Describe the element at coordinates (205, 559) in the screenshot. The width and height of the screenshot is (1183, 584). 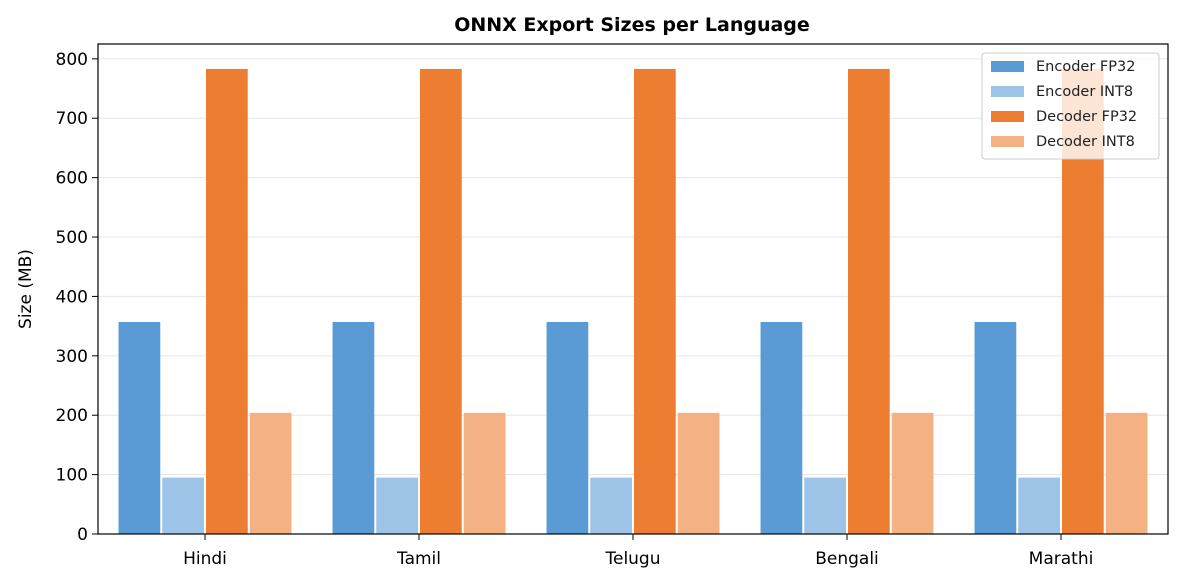
I see `x-tick-label: Hindi` at that location.